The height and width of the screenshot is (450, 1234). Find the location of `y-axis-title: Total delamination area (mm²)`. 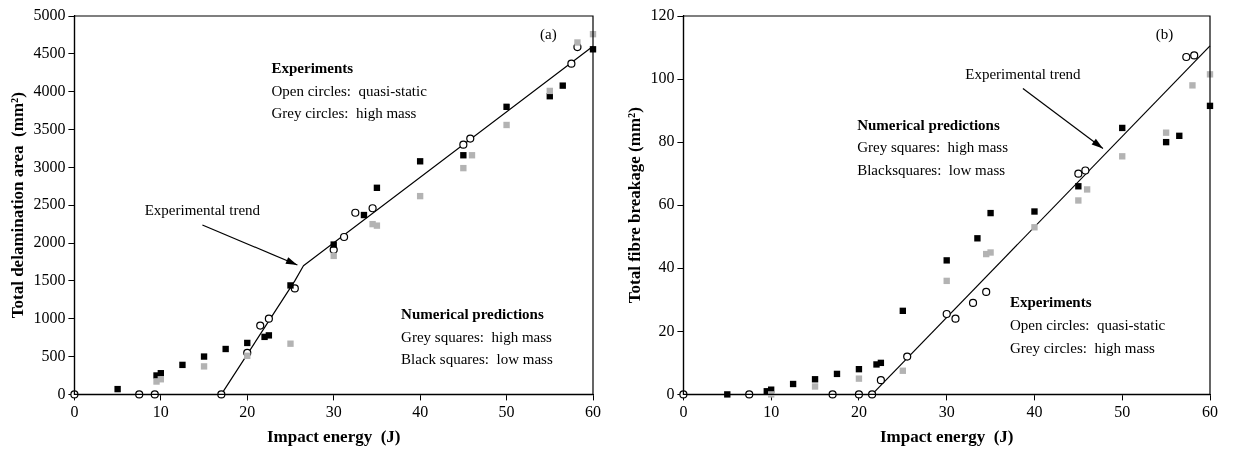

y-axis-title: Total delamination area (mm²) is located at coordinates (17, 205).